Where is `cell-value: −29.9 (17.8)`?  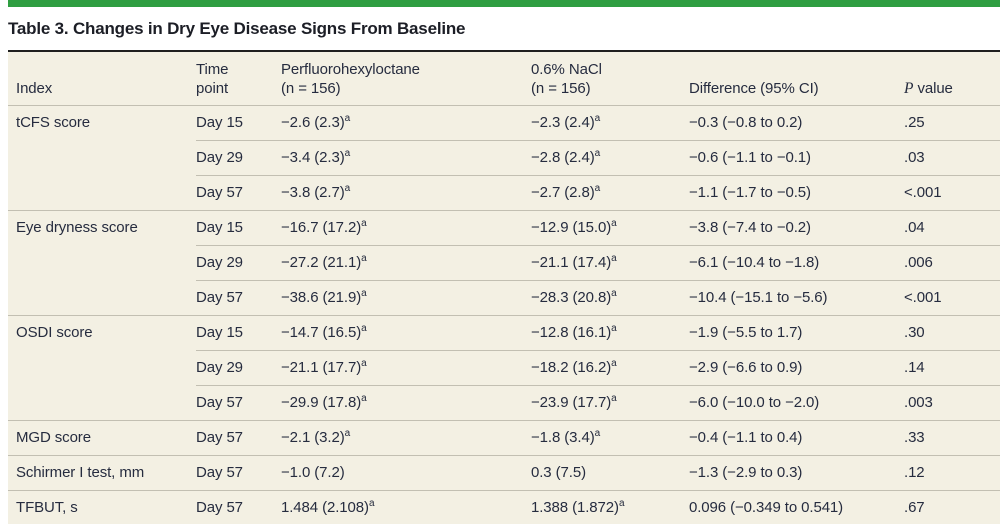 cell-value: −29.9 (17.8) is located at coordinates (321, 402).